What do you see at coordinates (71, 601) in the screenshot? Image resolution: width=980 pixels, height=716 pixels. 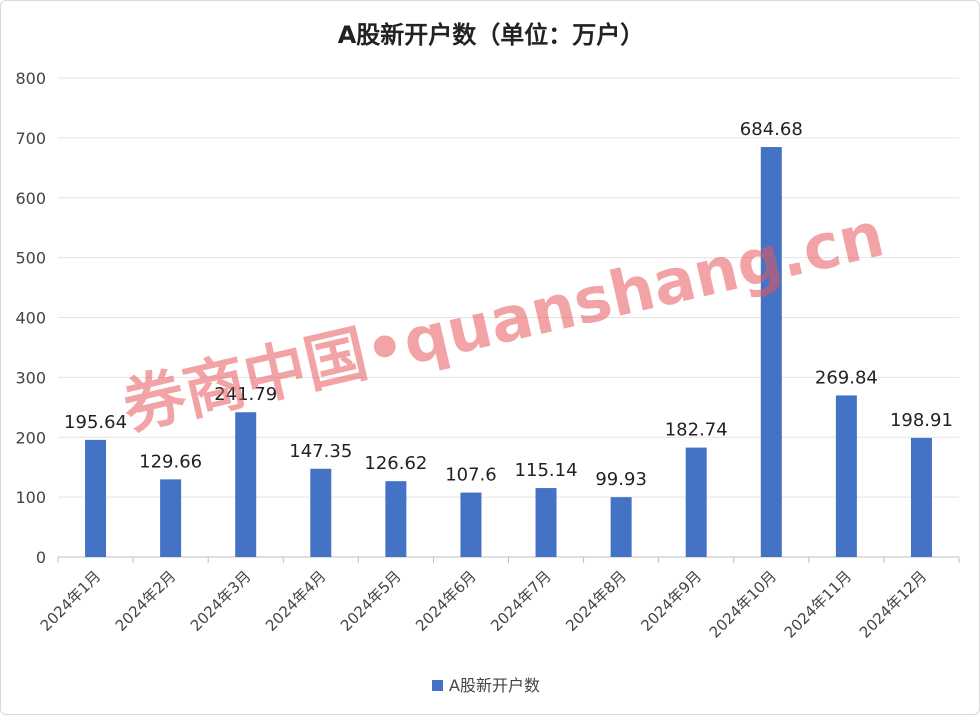 I see `x-tick-label: 2024年1月` at bounding box center [71, 601].